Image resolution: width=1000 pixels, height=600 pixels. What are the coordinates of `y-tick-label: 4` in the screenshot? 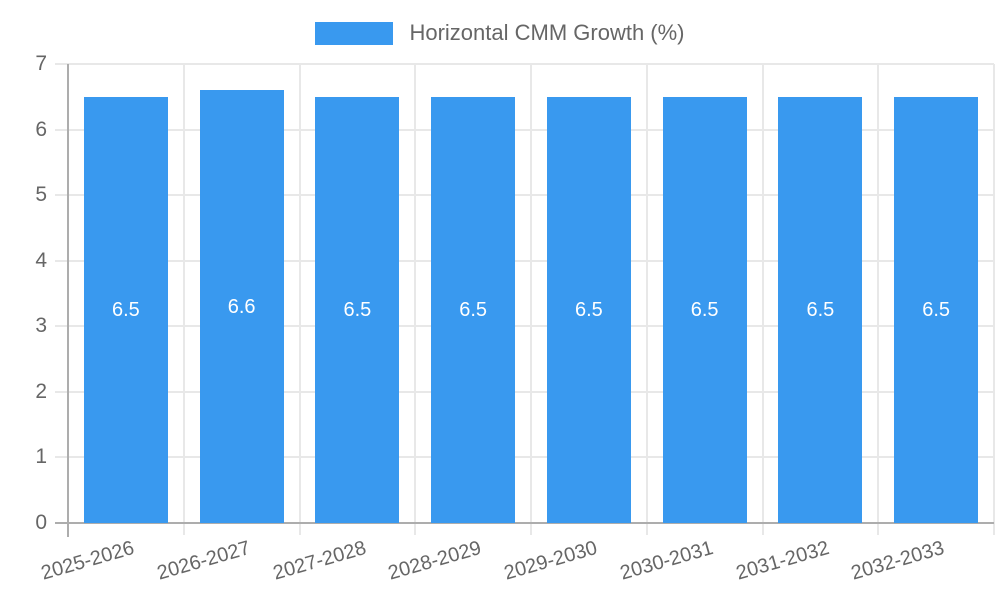 It's located at (41, 260).